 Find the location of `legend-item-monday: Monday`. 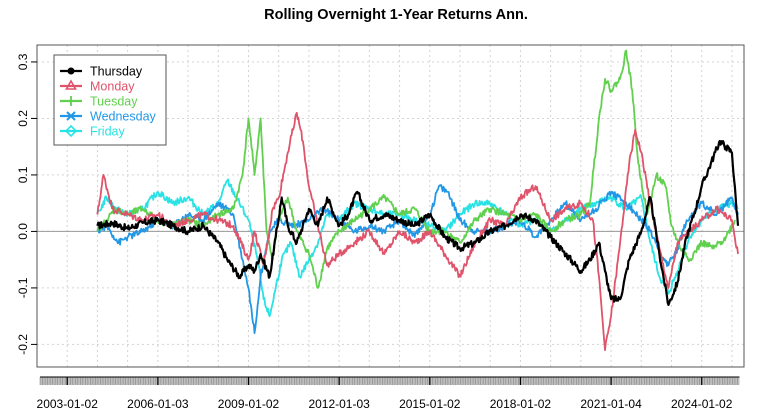

legend-item-monday: Monday is located at coordinates (97, 86).